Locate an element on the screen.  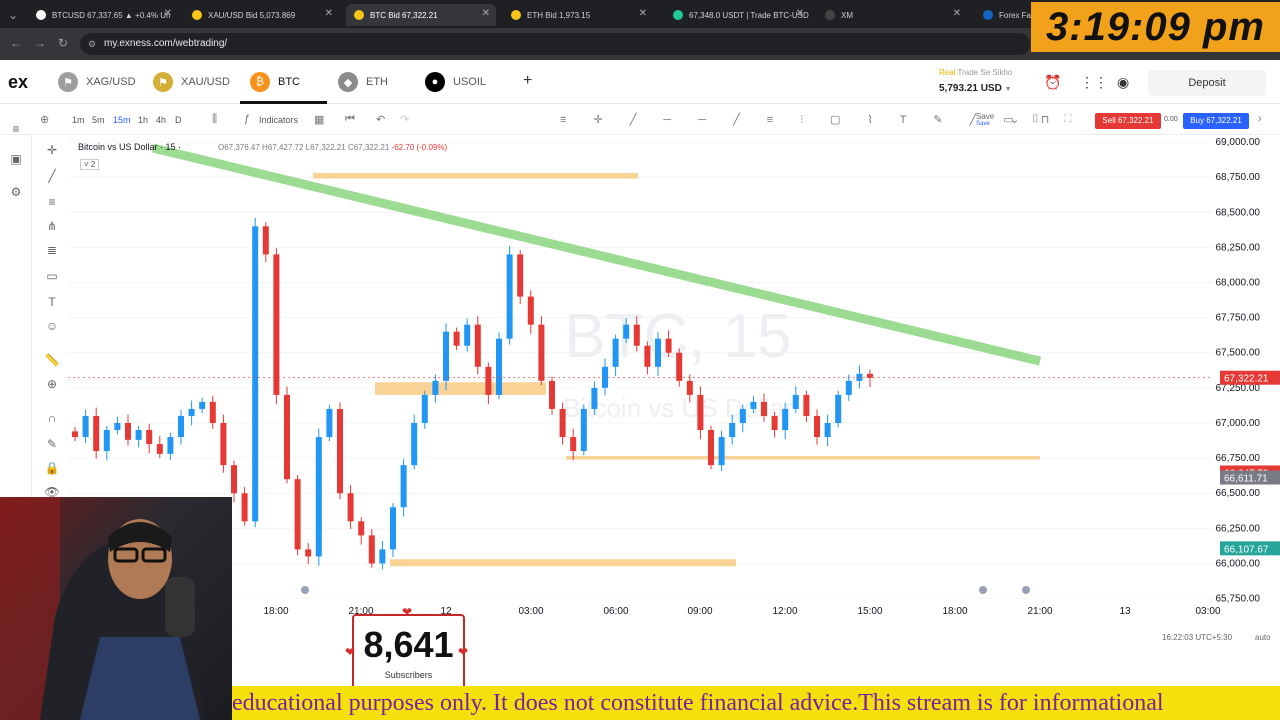
replay-icon: ⏮ is located at coordinates (350, 119).